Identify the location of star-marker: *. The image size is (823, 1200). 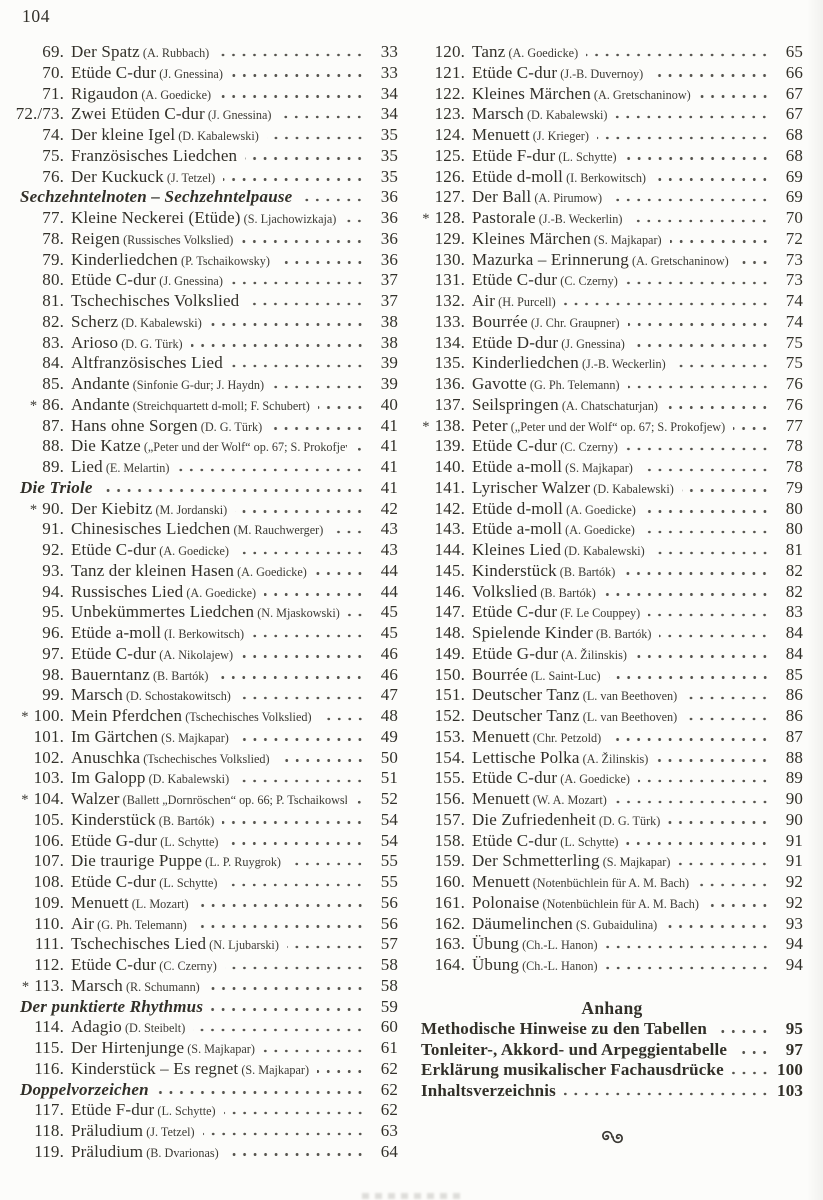
(33, 509).